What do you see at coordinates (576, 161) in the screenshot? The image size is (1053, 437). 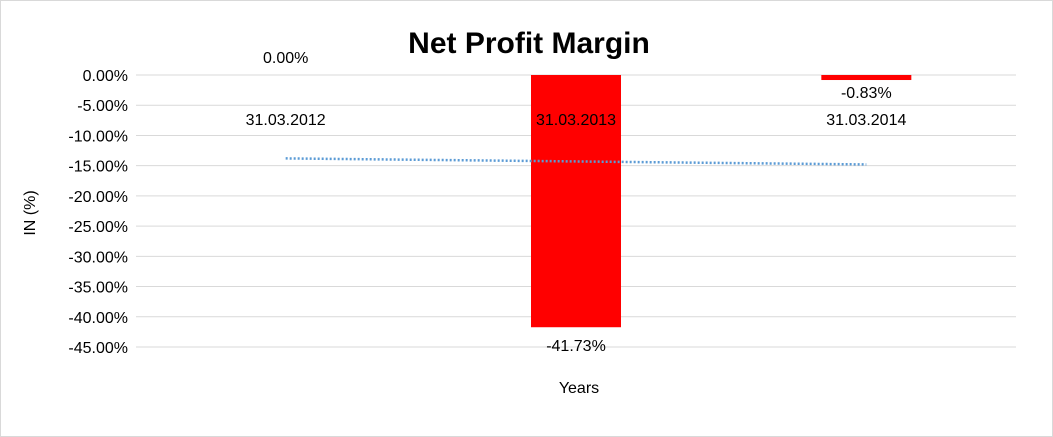 I see `trendline` at bounding box center [576, 161].